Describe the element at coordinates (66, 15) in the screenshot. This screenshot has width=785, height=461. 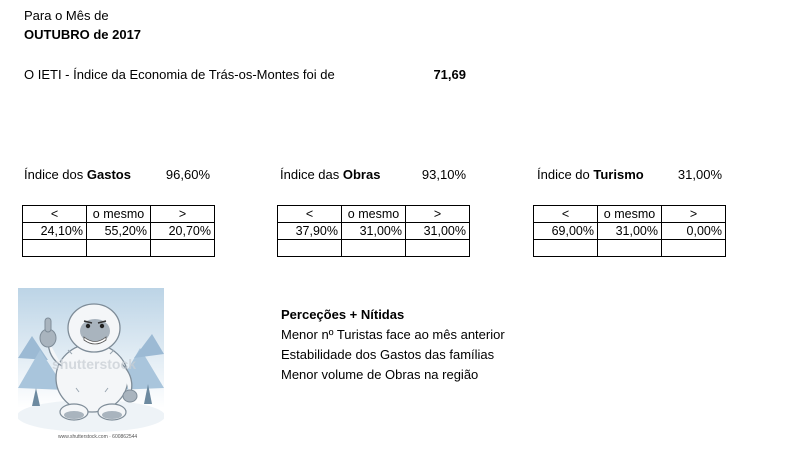
I see `month-label: Para o Mês de` at that location.